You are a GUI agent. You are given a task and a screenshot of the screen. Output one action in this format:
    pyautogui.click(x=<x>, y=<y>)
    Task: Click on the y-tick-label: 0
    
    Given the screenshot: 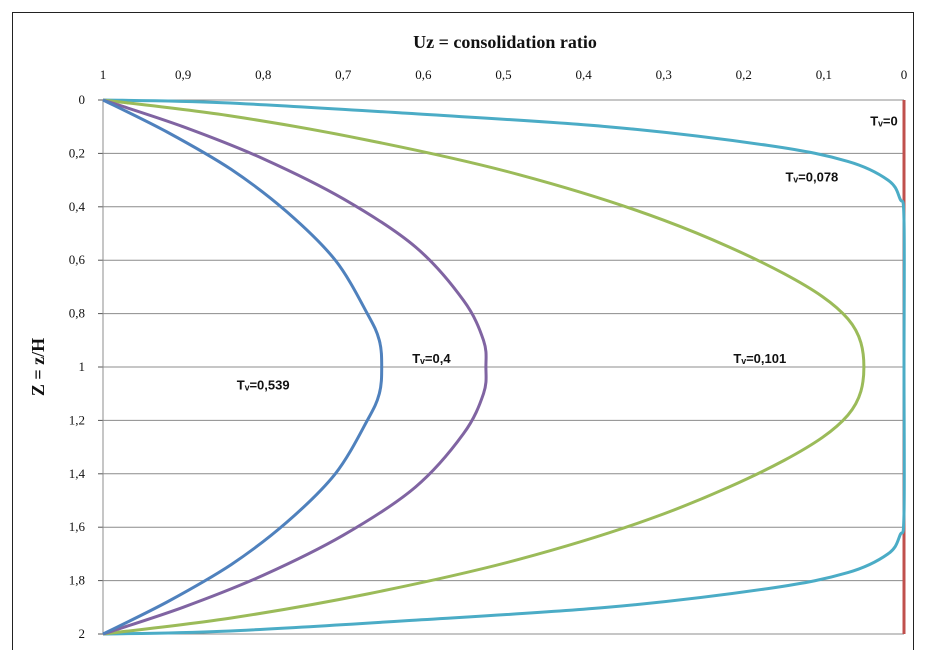 What is the action you would take?
    pyautogui.click(x=82, y=99)
    